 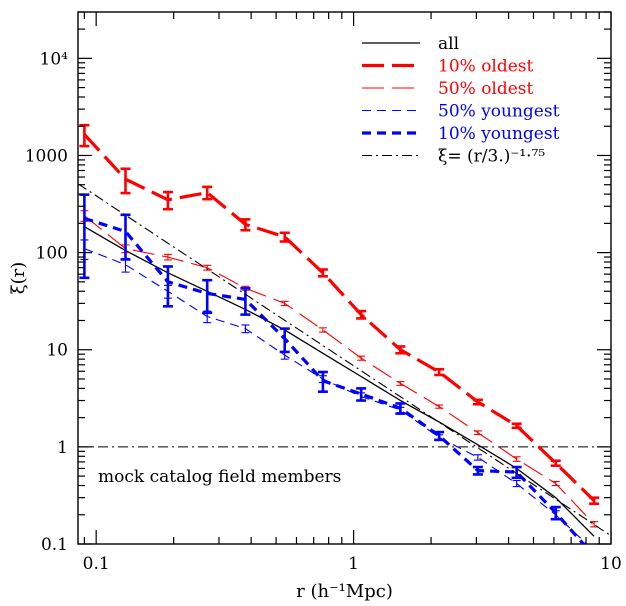 I want to click on legend-label-2: 50% oldest, so click(x=486, y=89).